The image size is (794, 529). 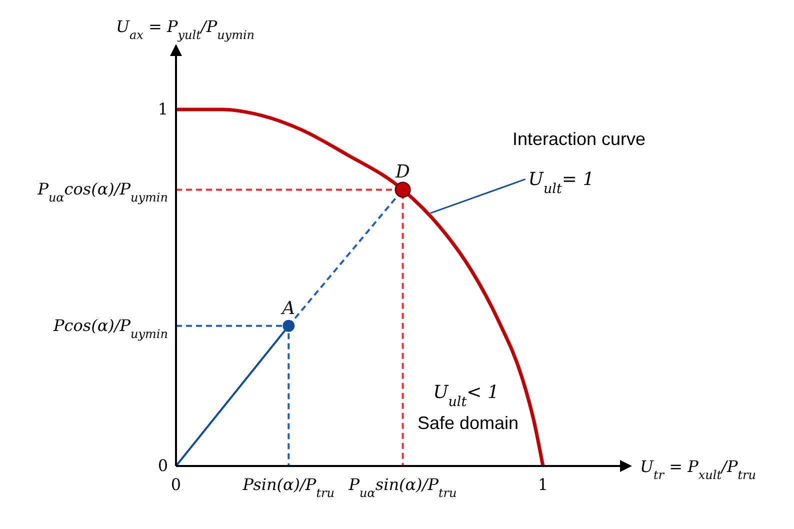 I want to click on annotation: Interaction curve, so click(x=579, y=139).